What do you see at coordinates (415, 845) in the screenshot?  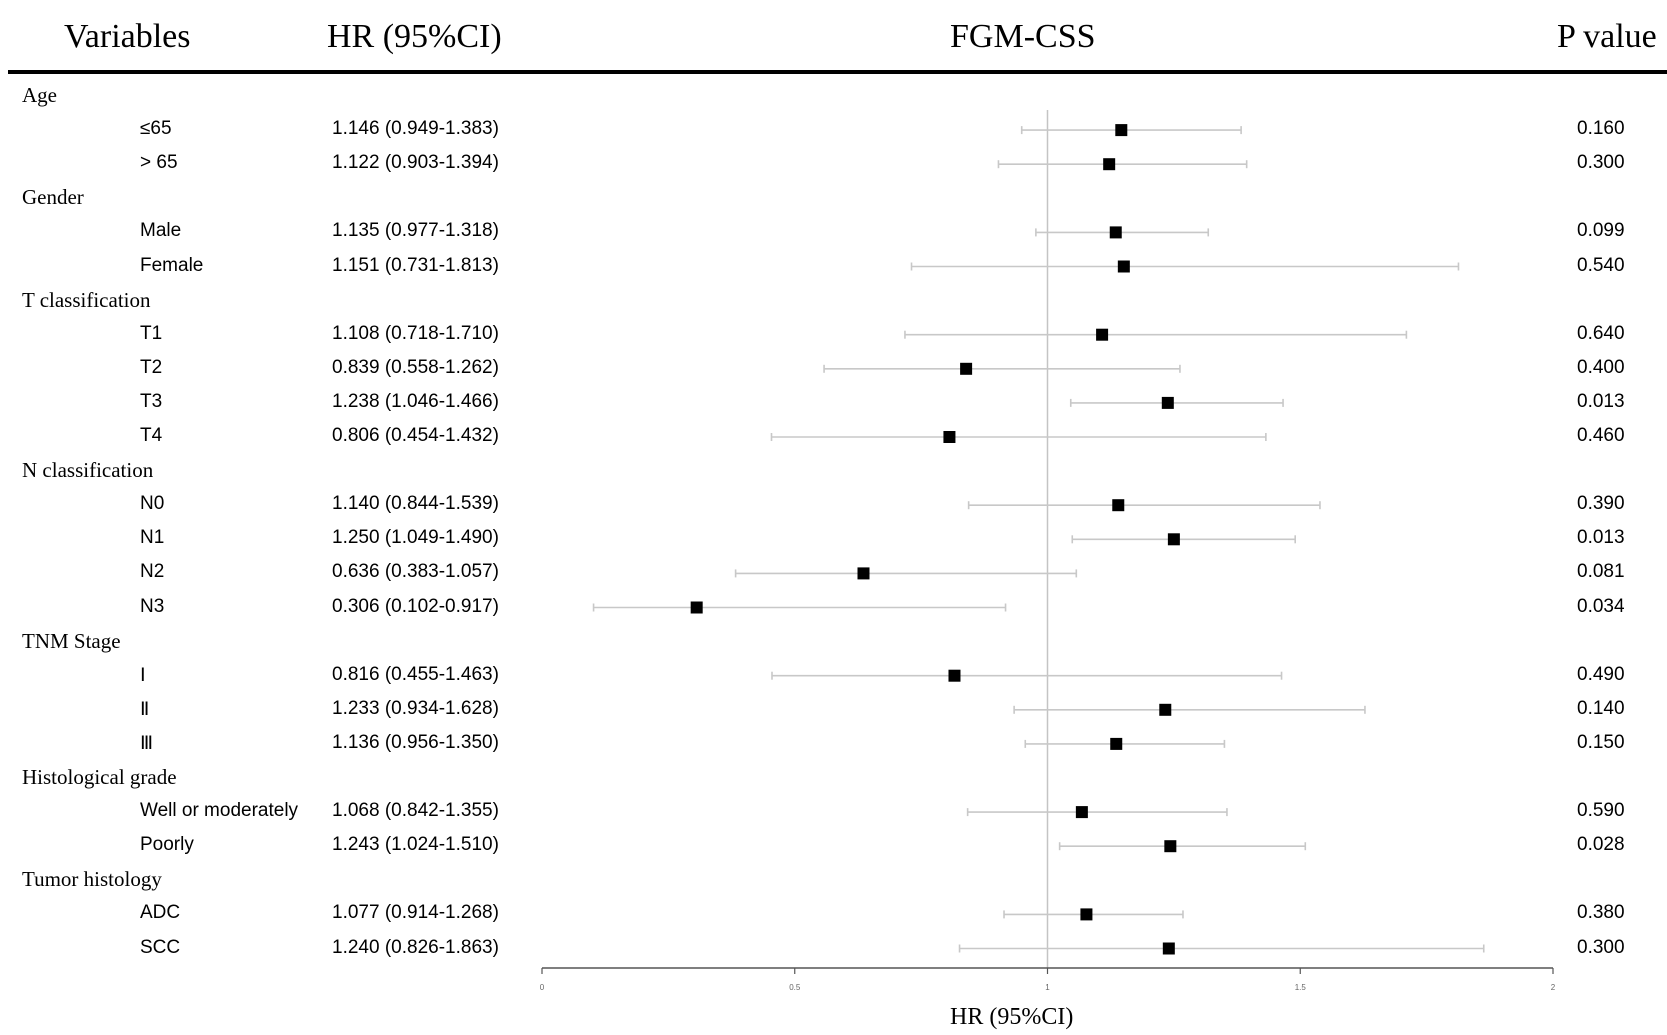 I see `hr-ci-value: 1.243 (1.024-1.510)` at bounding box center [415, 845].